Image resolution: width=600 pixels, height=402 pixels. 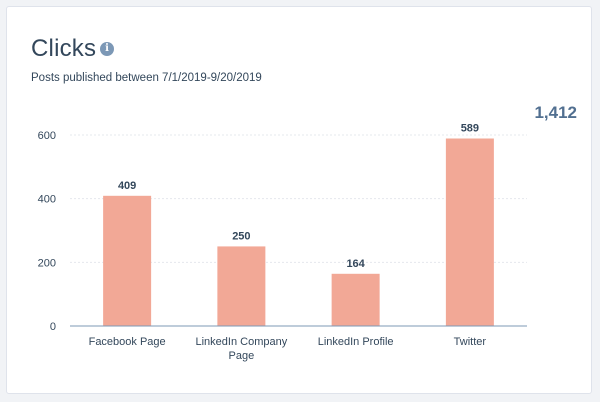 What do you see at coordinates (53, 327) in the screenshot?
I see `y-tick-label: 0` at bounding box center [53, 327].